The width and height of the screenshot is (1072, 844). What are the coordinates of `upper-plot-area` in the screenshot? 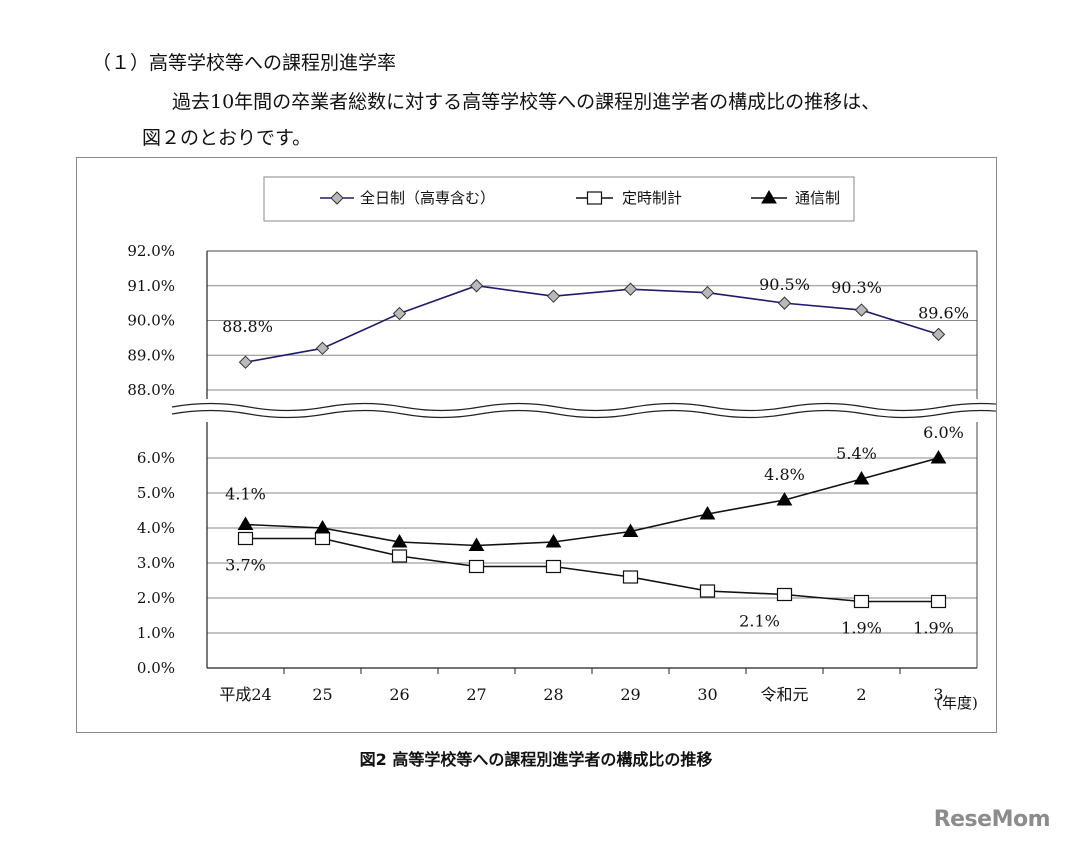 It's located at (592, 325).